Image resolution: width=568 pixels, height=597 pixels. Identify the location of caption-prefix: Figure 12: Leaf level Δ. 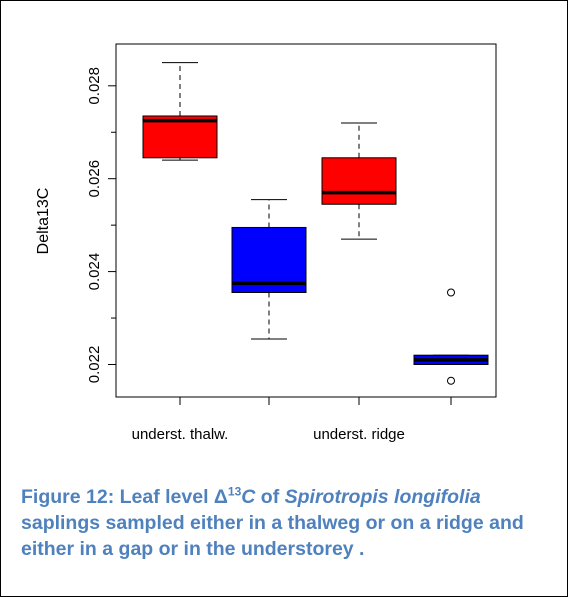
(124, 497).